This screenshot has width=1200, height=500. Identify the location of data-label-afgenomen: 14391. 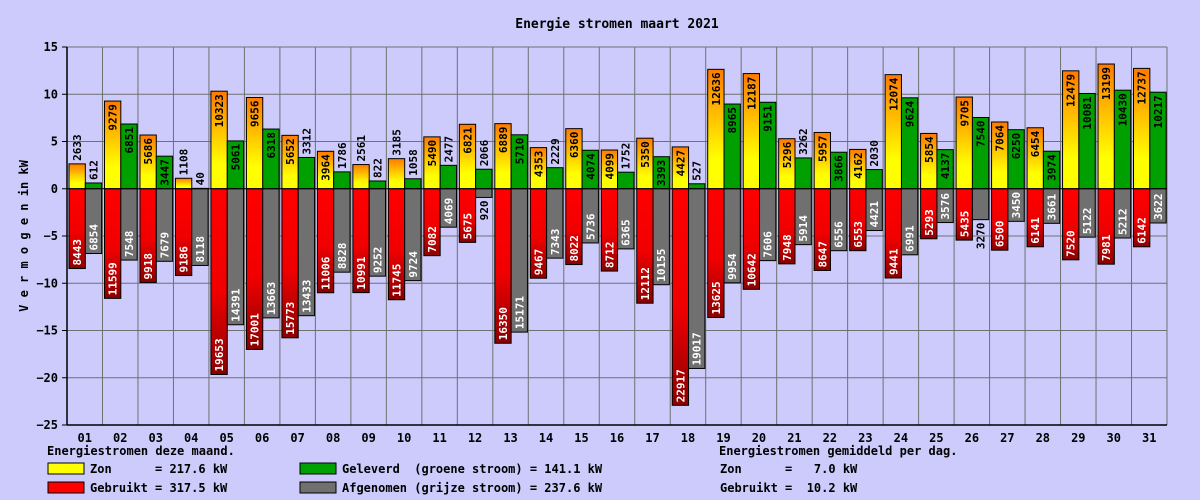
(235, 304).